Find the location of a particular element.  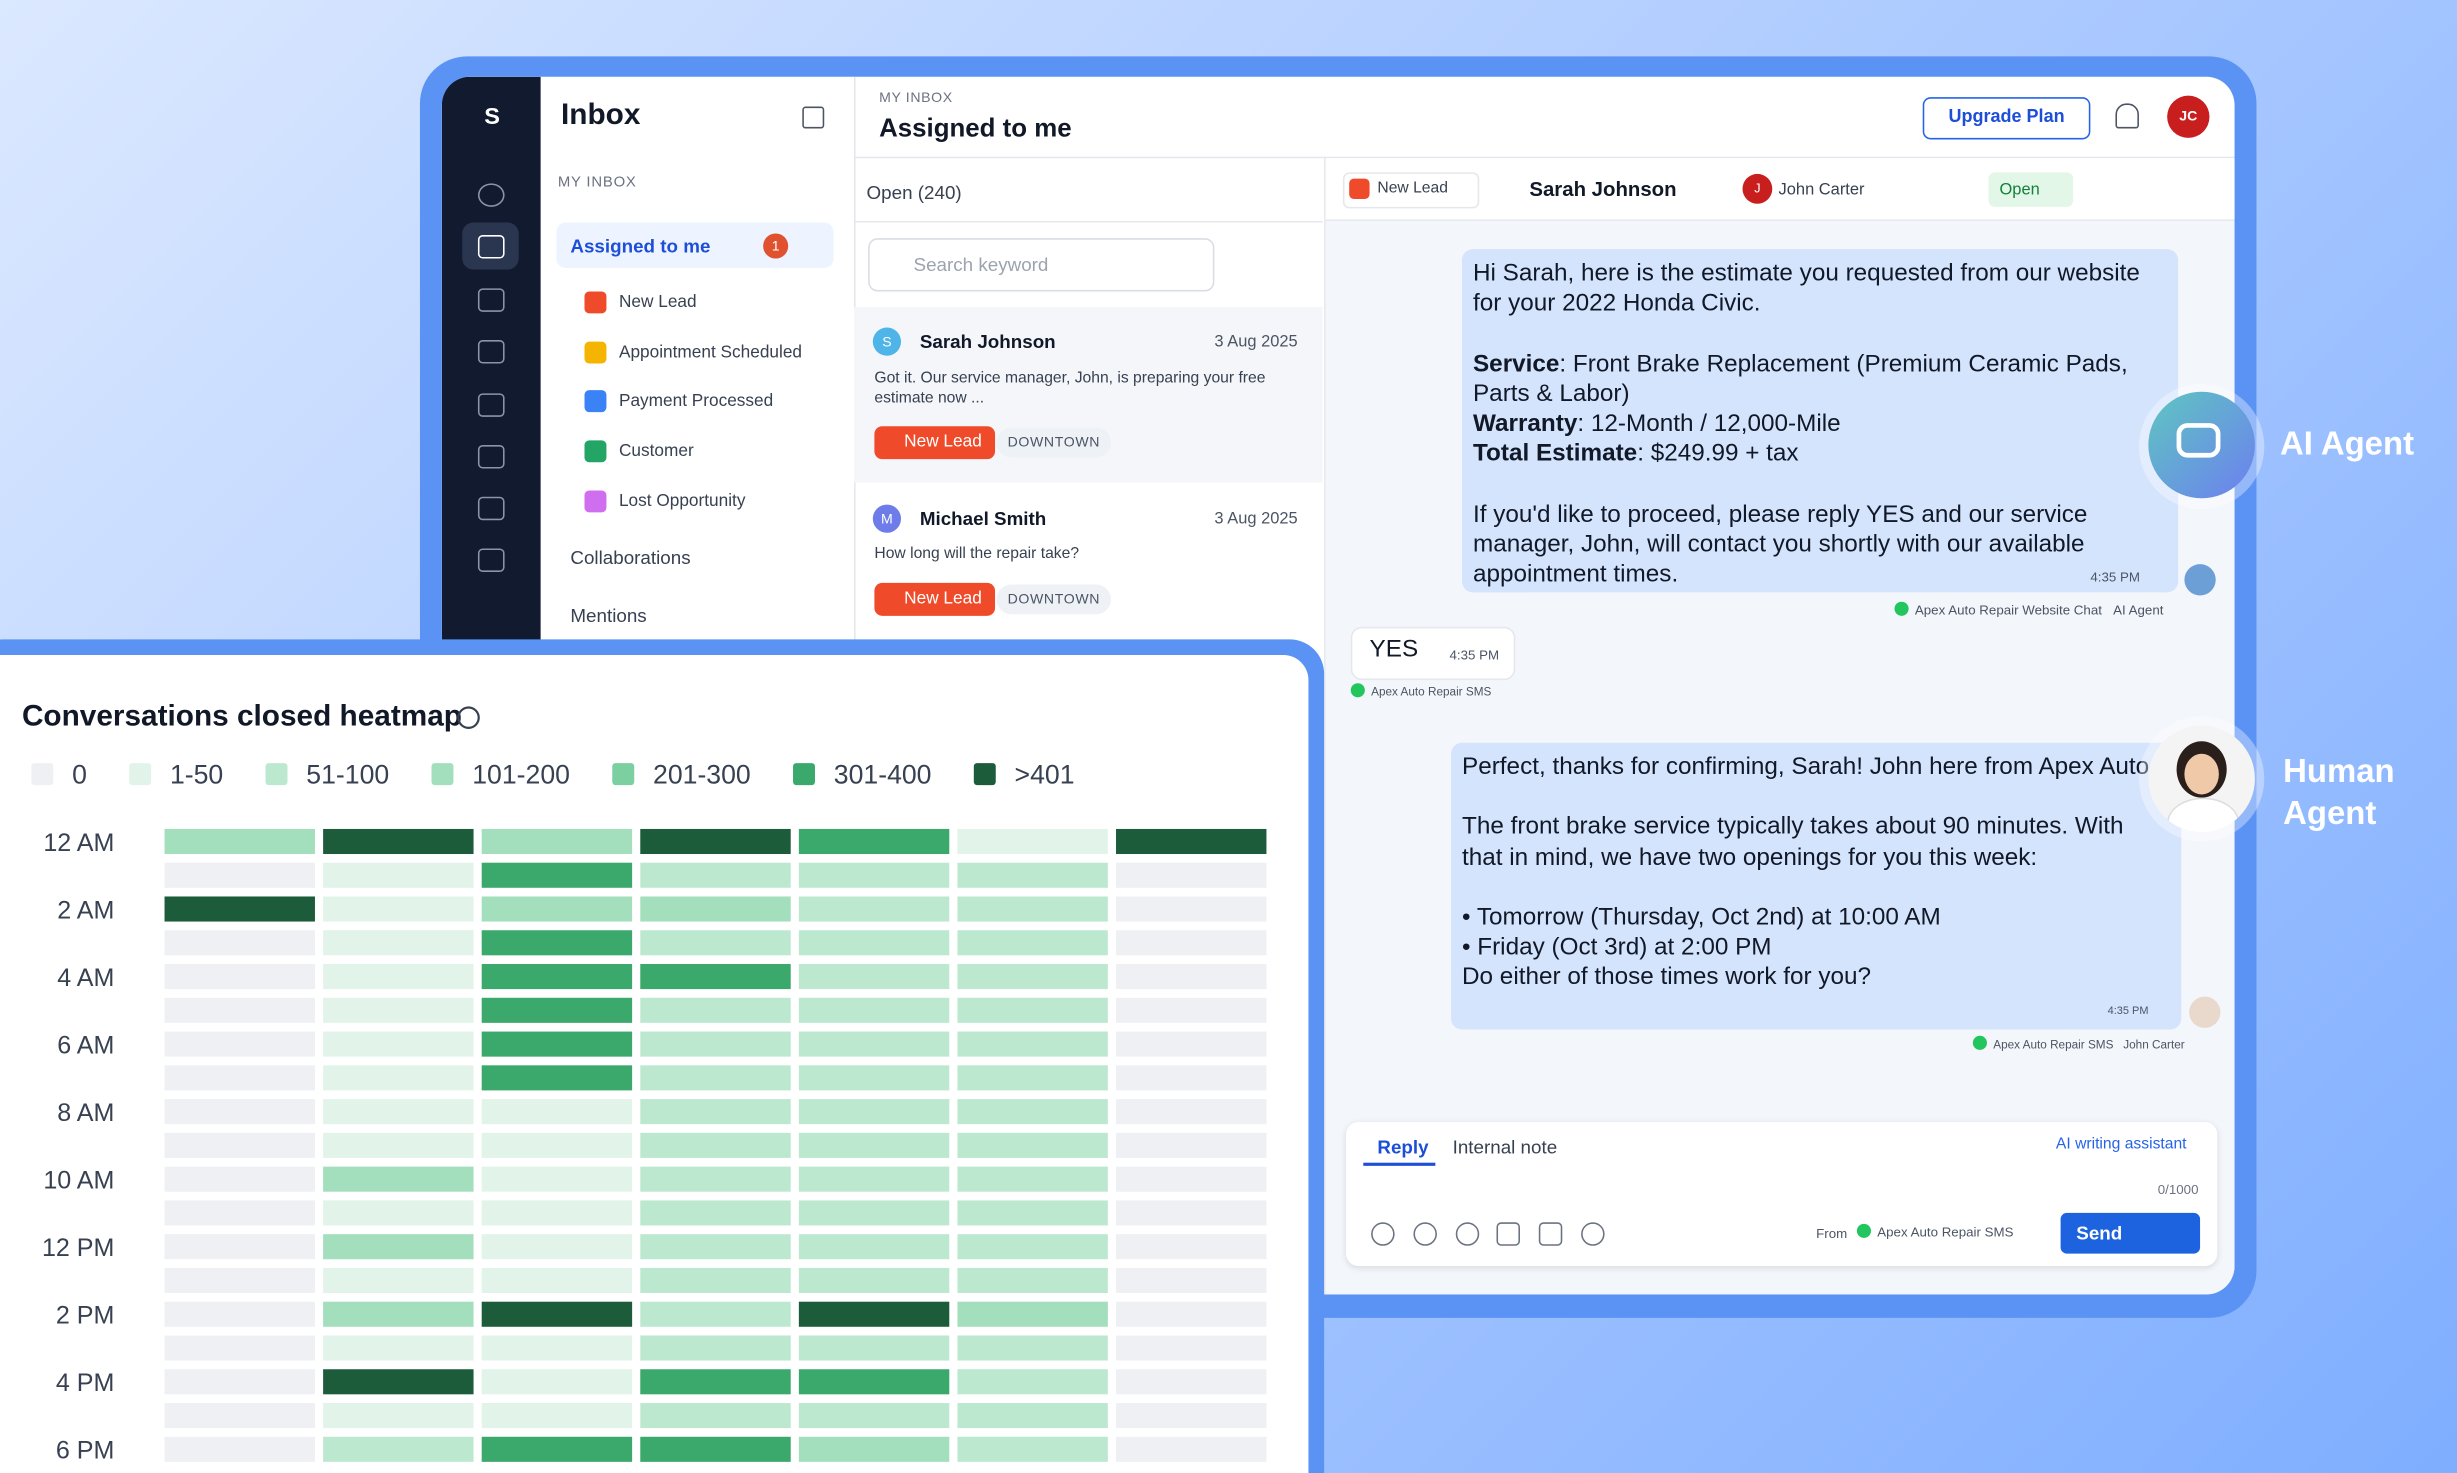

from-label: From is located at coordinates (1832, 1233).